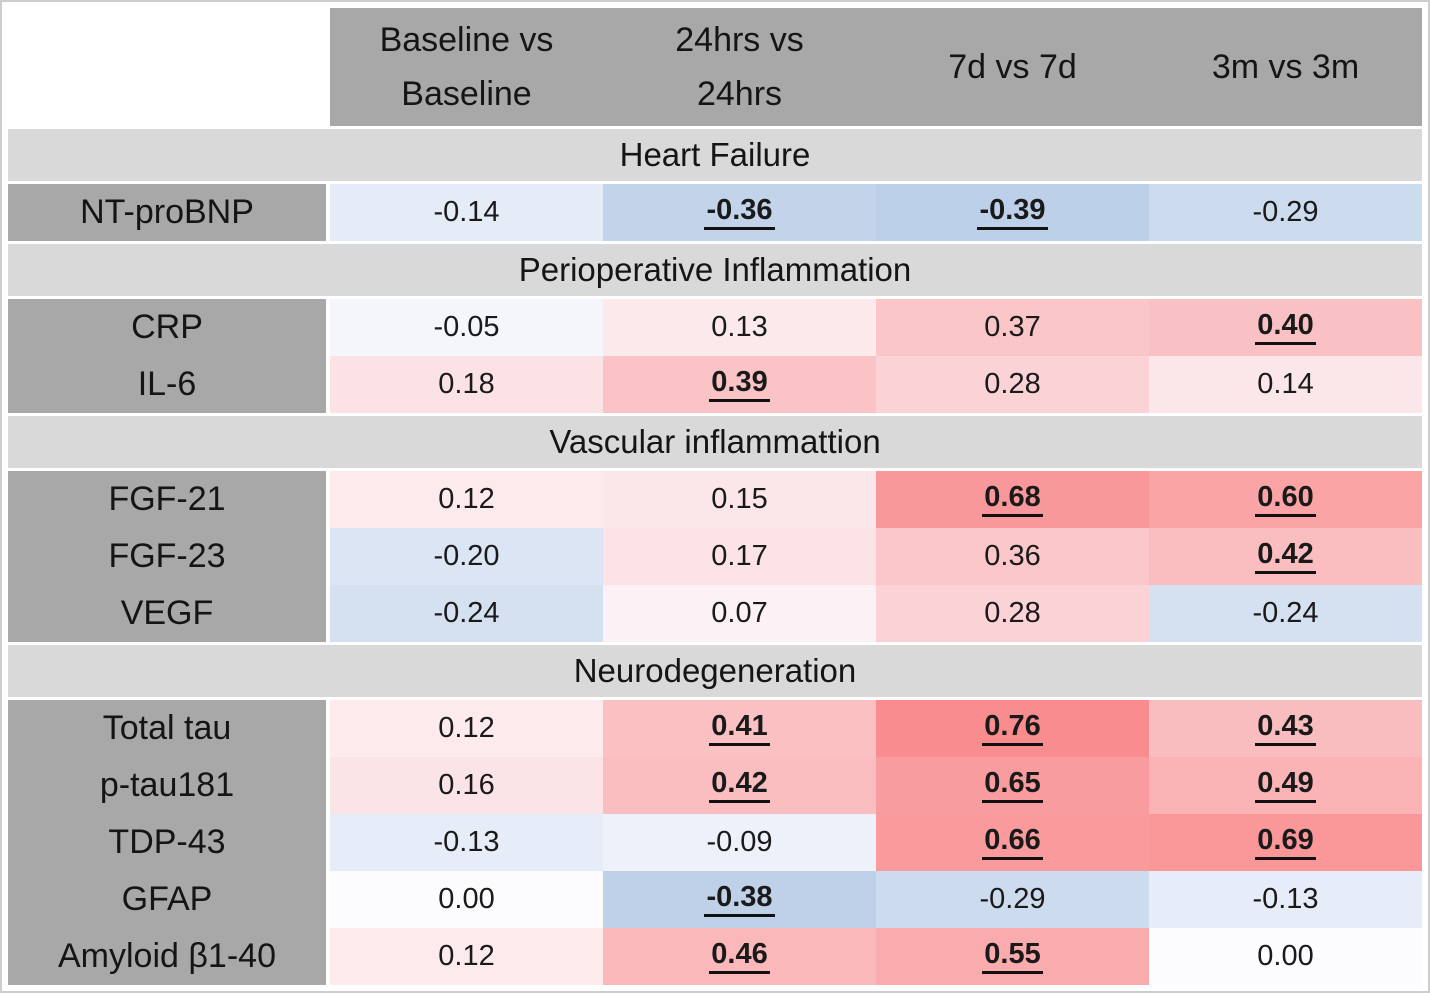  Describe the element at coordinates (466, 212) in the screenshot. I see `value-cell: -0.14` at that location.